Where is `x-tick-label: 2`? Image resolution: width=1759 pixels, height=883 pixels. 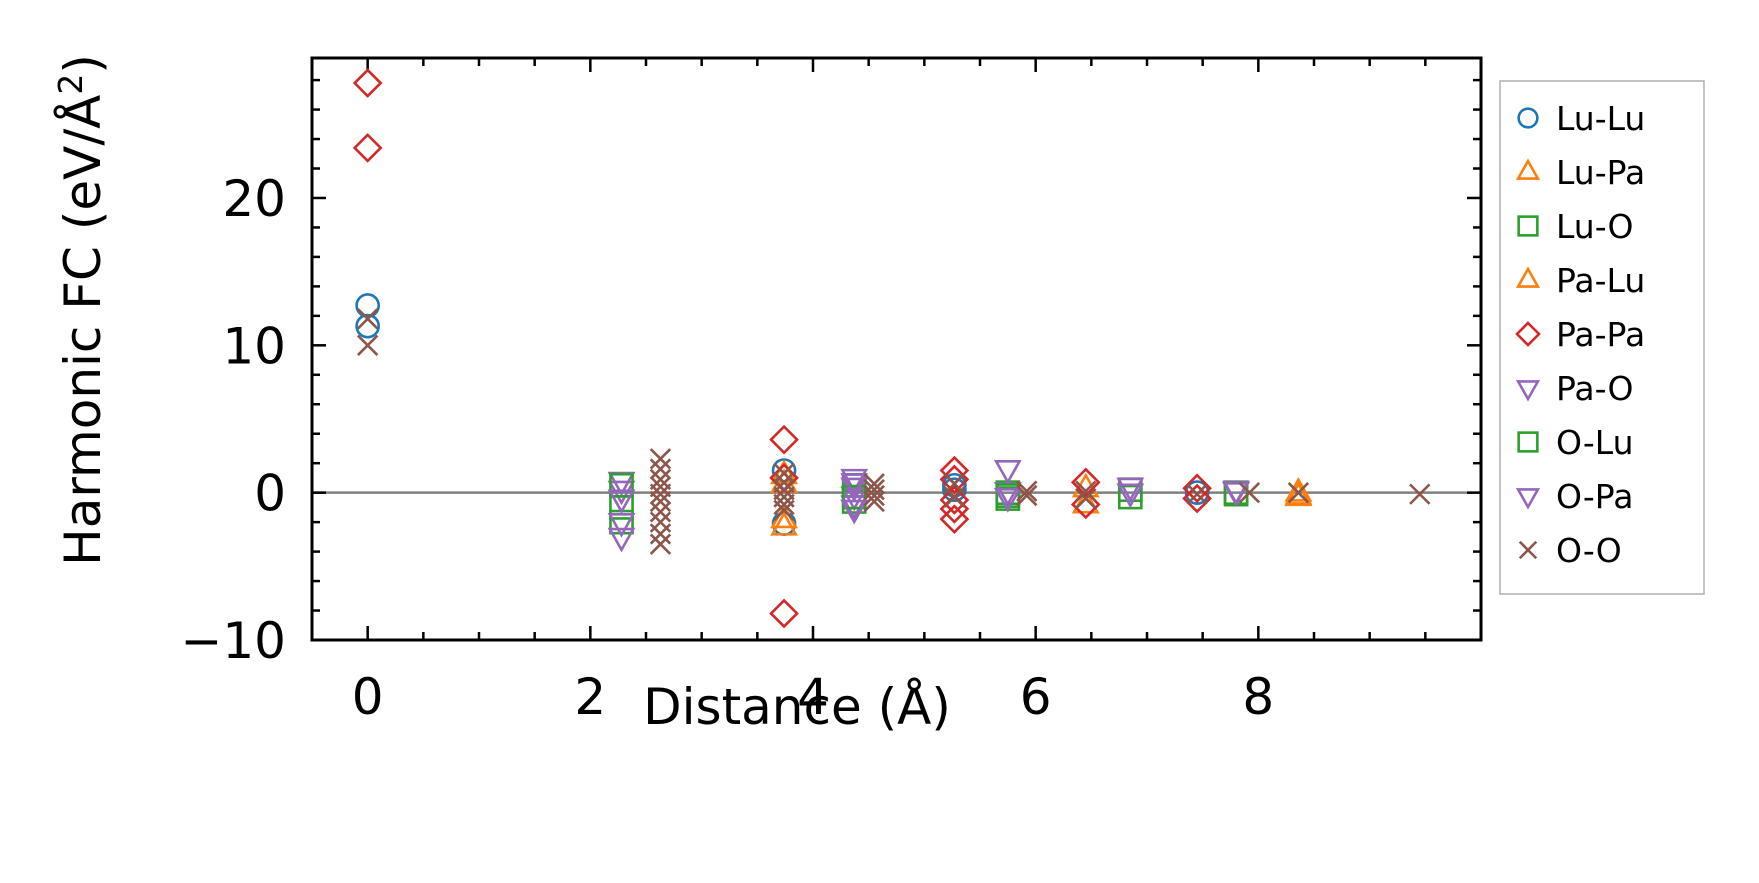
x-tick-label: 2 is located at coordinates (590, 697).